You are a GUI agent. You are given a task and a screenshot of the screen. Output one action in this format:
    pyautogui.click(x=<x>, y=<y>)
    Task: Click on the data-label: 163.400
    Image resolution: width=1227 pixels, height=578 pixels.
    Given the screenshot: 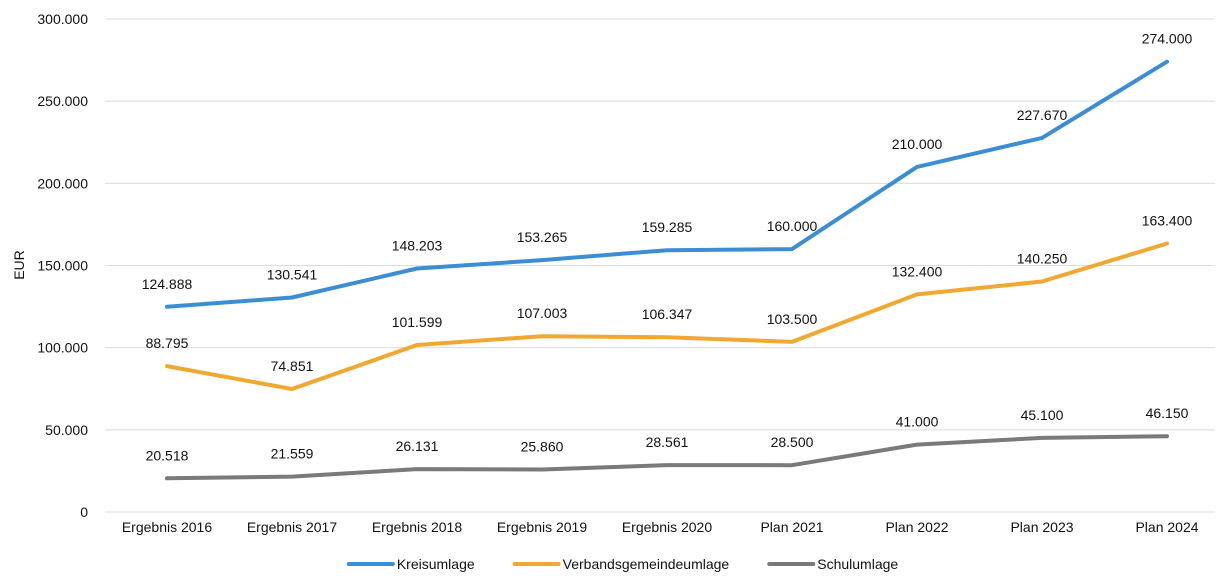 What is the action you would take?
    pyautogui.click(x=1167, y=220)
    